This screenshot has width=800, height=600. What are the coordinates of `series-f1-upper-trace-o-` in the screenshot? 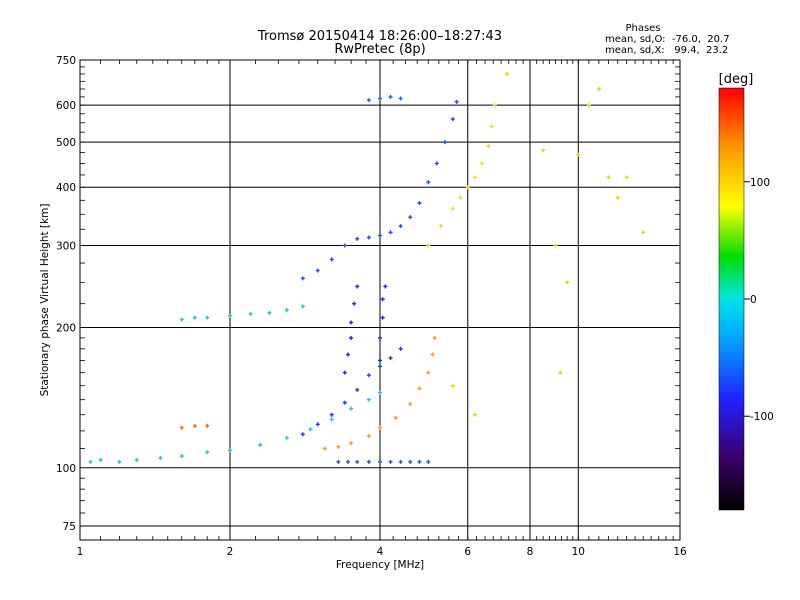 It's located at (351, 391).